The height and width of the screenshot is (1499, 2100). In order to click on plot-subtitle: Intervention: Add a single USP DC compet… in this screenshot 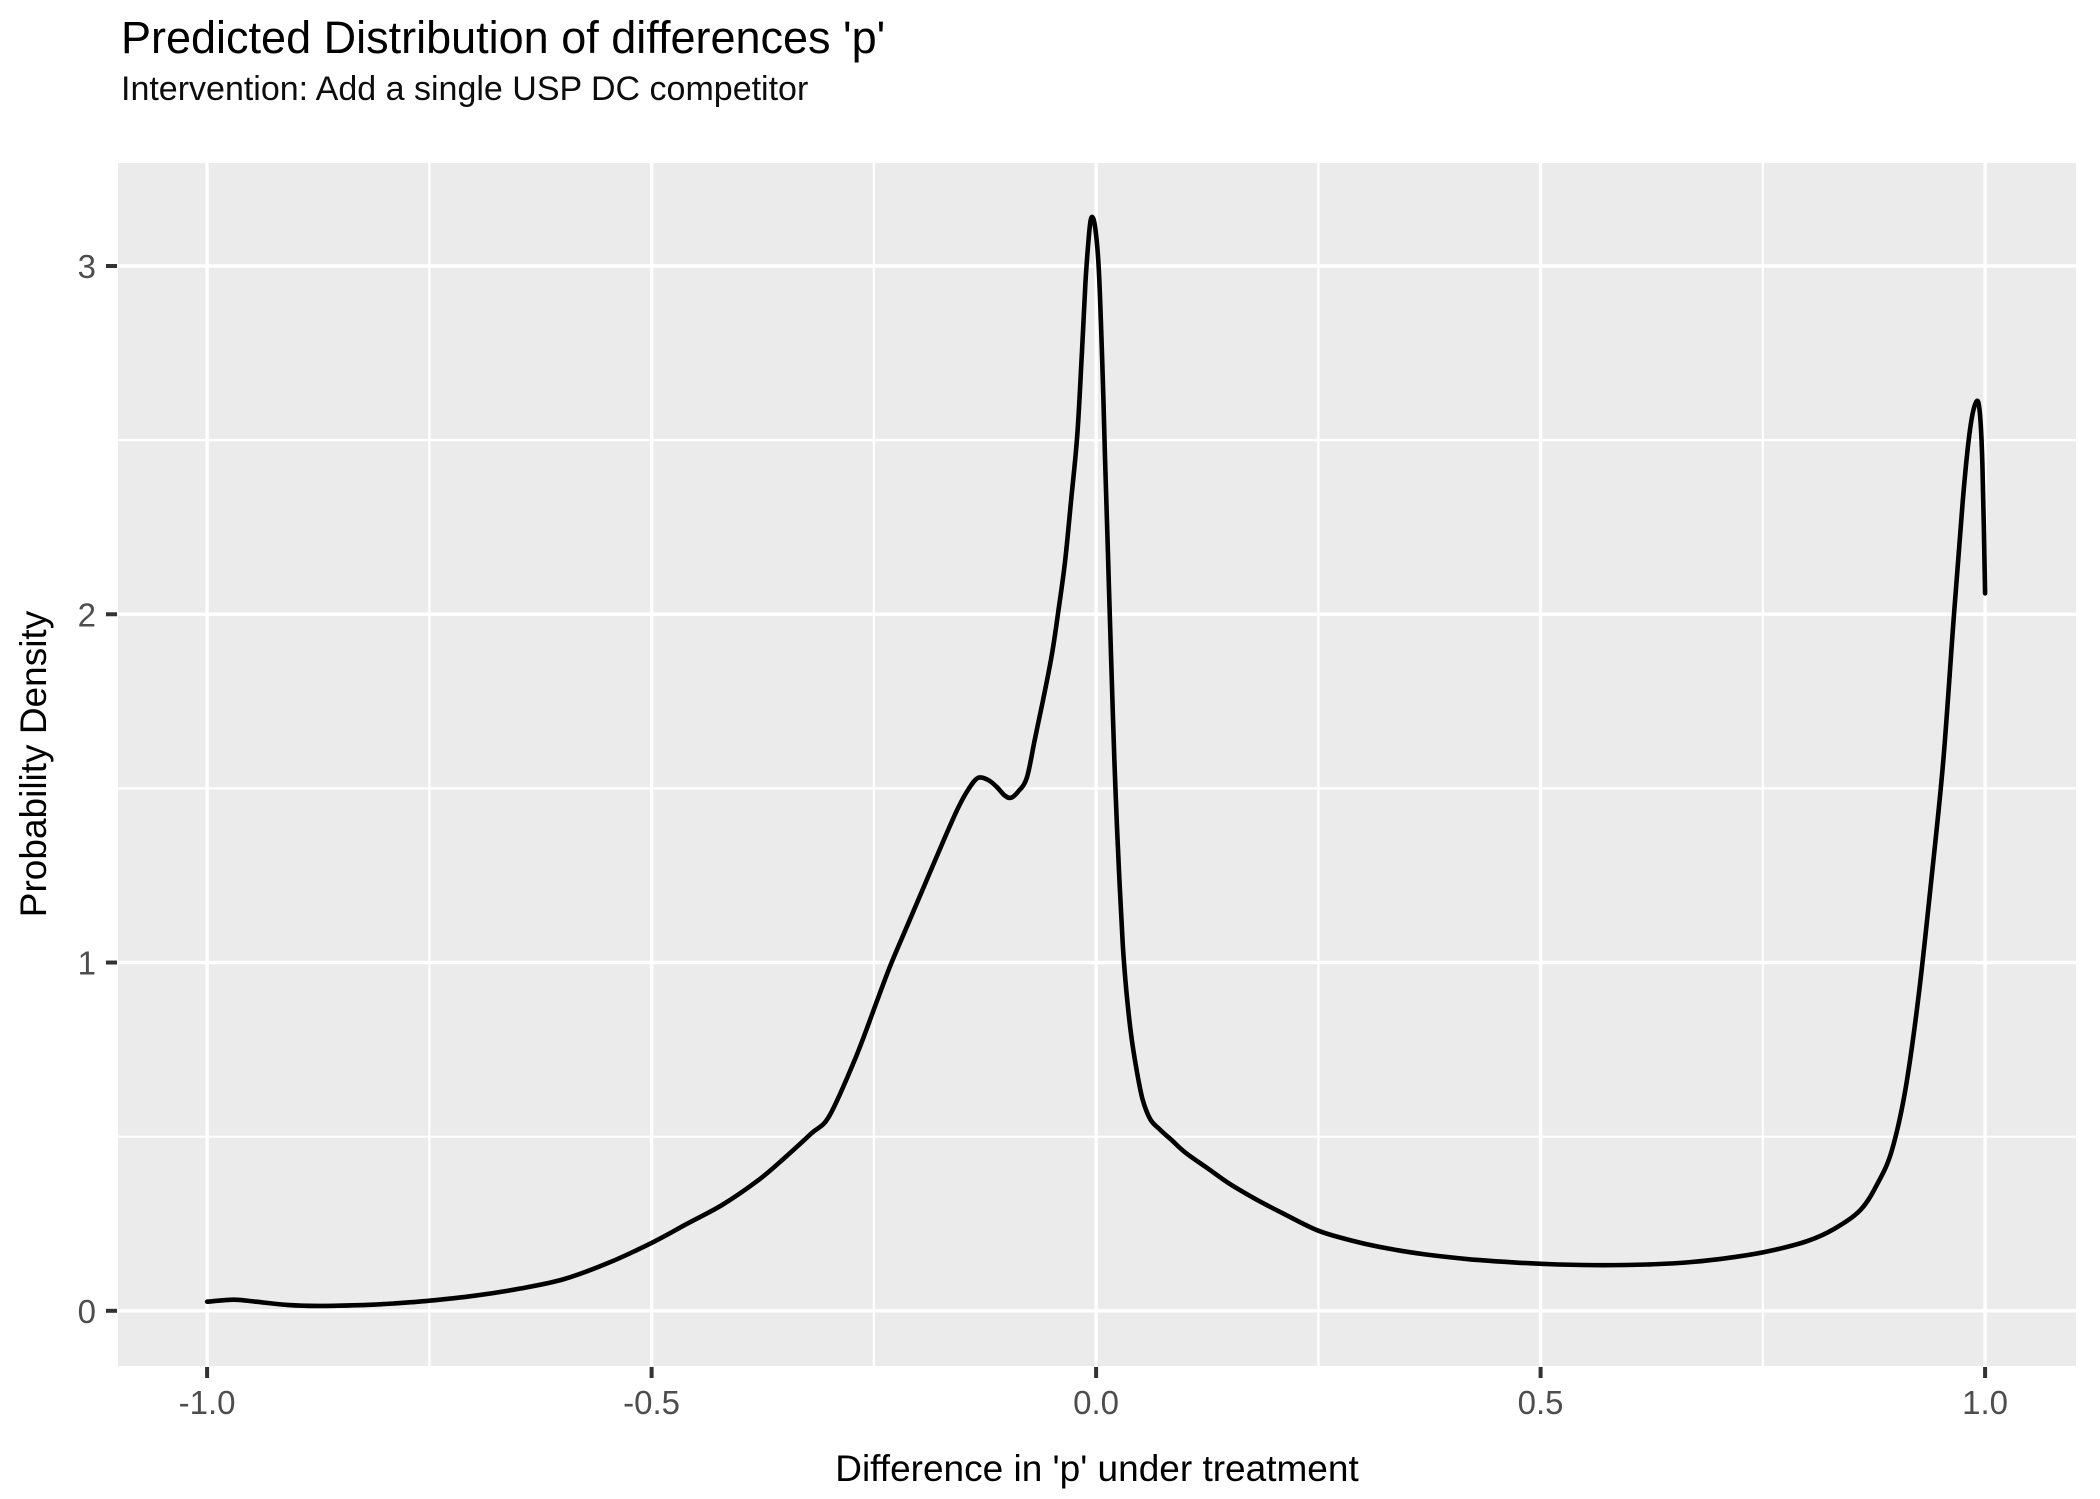, I will do `click(465, 89)`.